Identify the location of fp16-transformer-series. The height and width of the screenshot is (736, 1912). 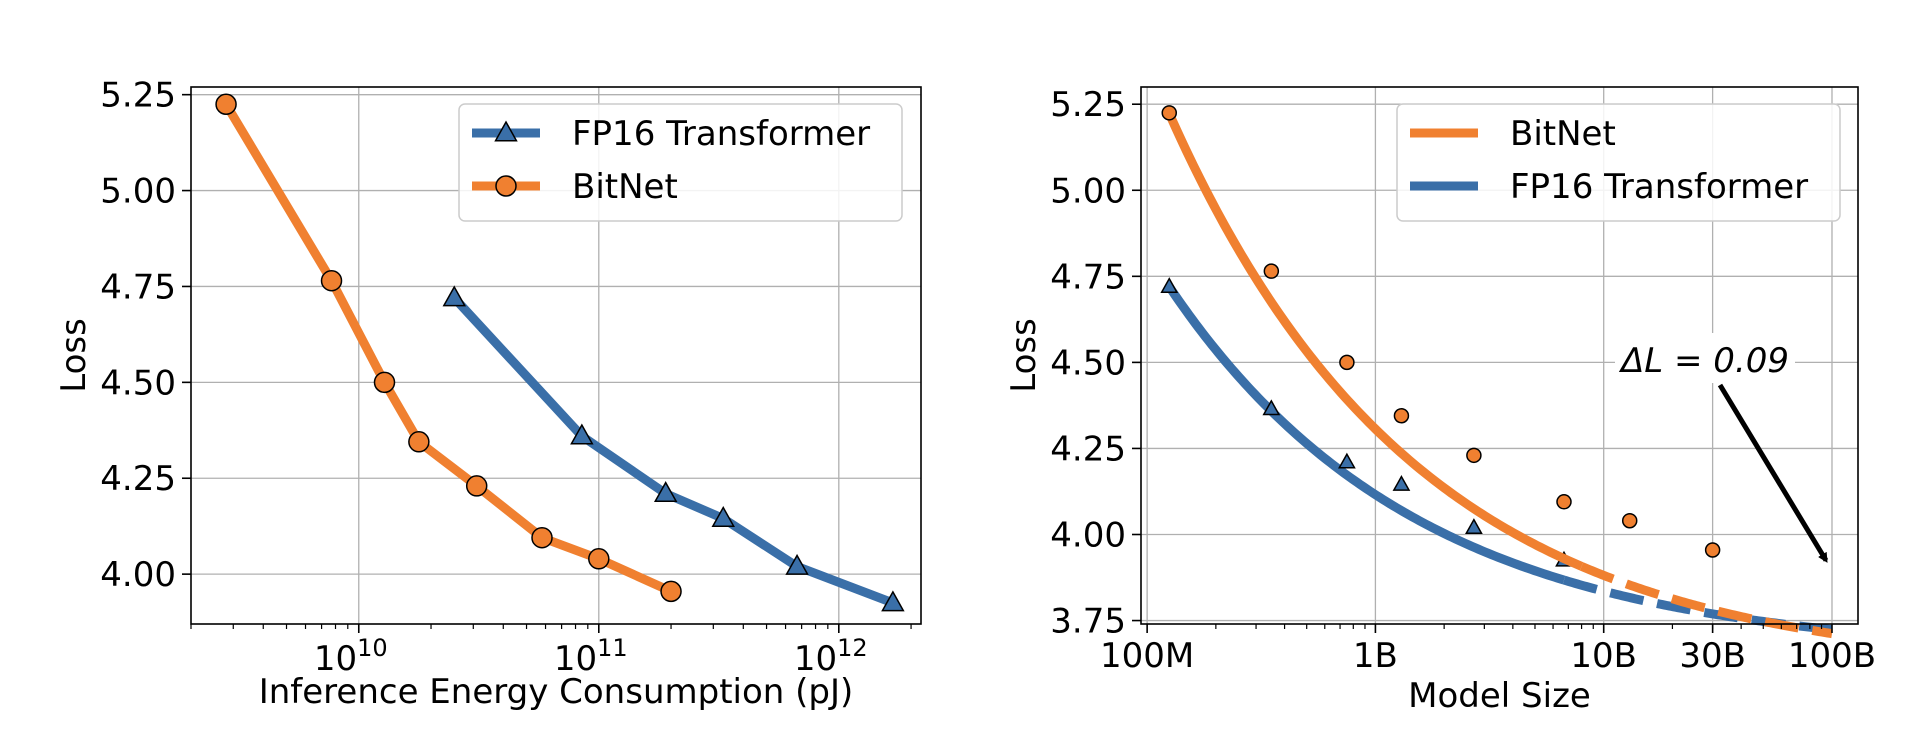
(673, 448).